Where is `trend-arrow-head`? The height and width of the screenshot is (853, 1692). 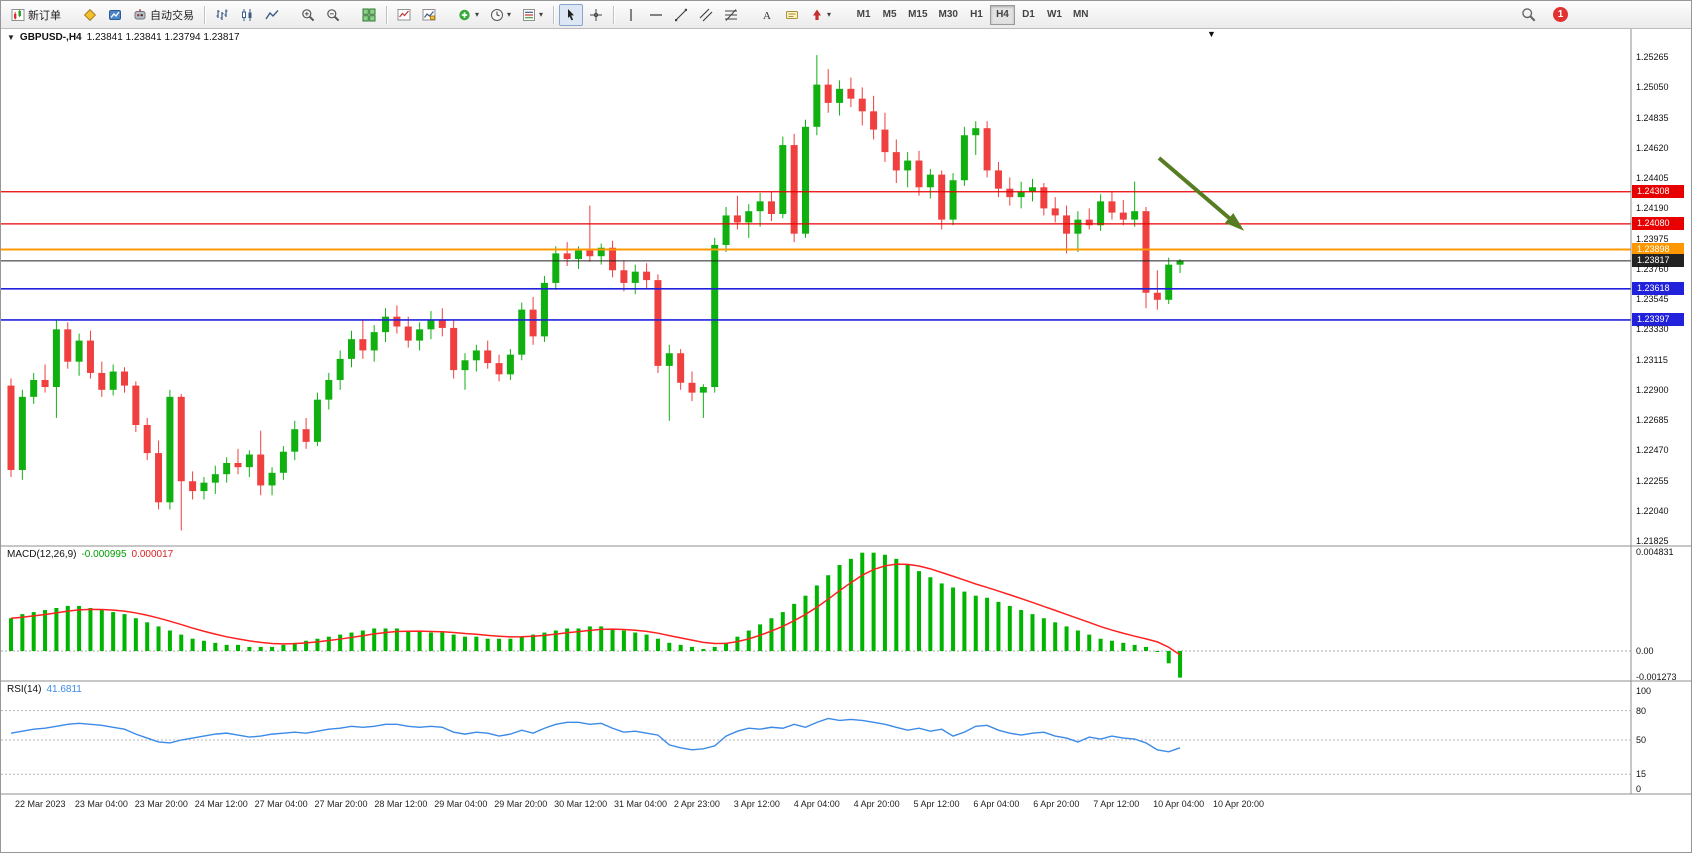
trend-arrow-head is located at coordinates (1235, 222).